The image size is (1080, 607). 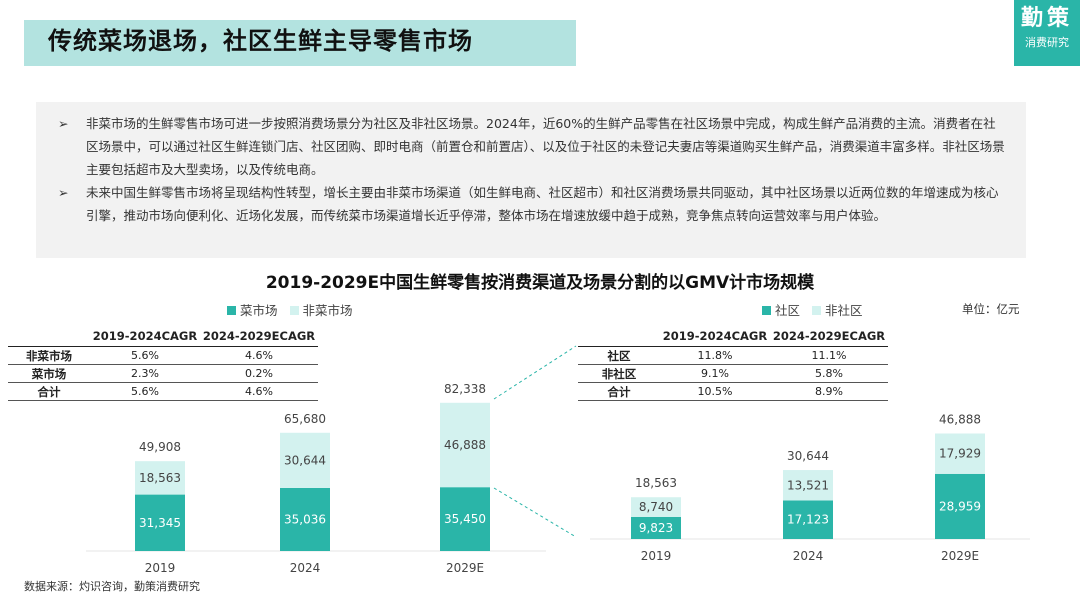 What do you see at coordinates (535, 441) in the screenshot?
I see `zoom-connector-lines` at bounding box center [535, 441].